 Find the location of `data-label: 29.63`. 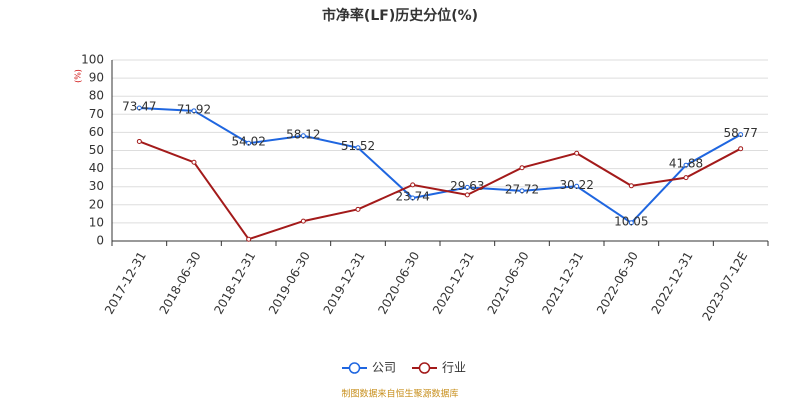

data-label: 29.63 is located at coordinates (467, 186).